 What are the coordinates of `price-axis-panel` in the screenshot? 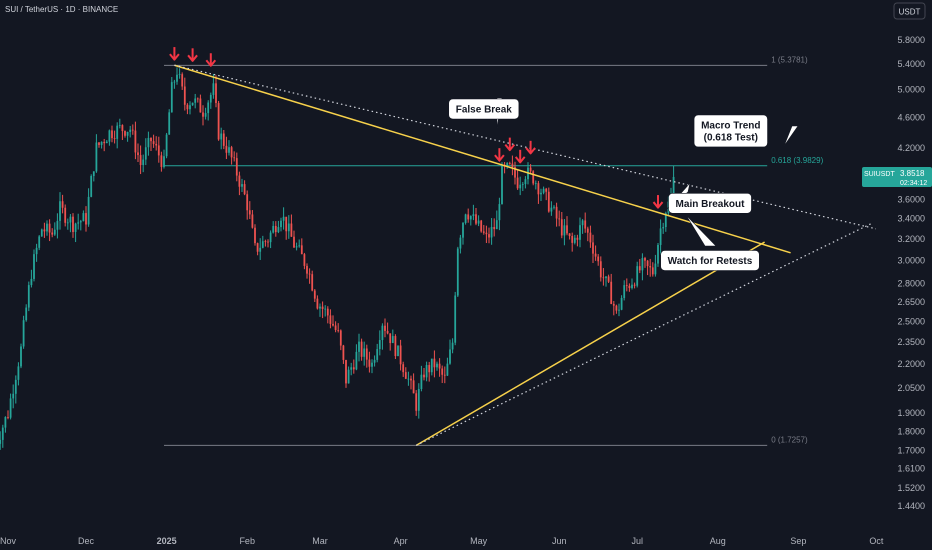 It's located at (904, 275).